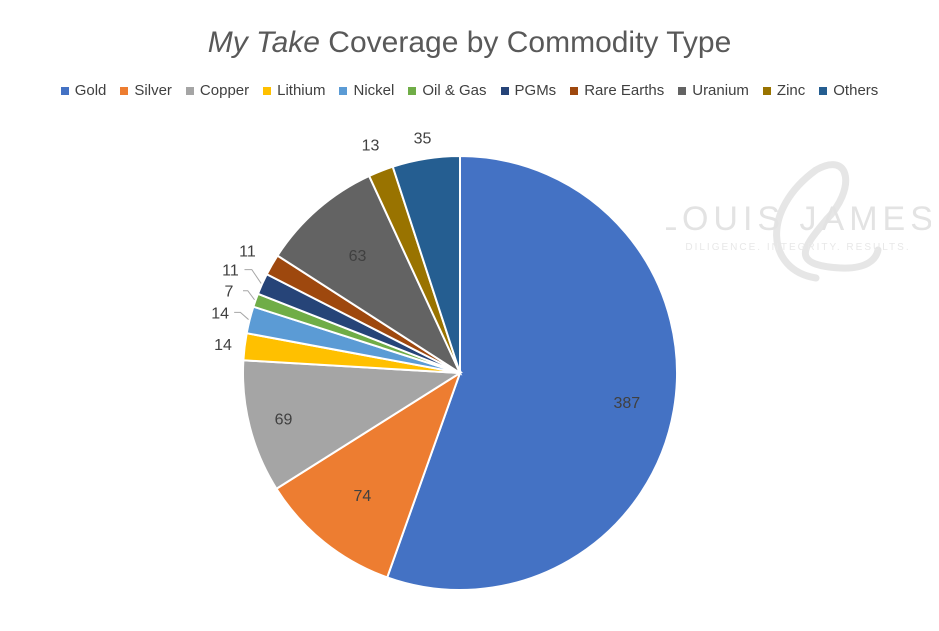 This screenshot has width=939, height=631. What do you see at coordinates (626, 403) in the screenshot?
I see `data-label-gold: 387` at bounding box center [626, 403].